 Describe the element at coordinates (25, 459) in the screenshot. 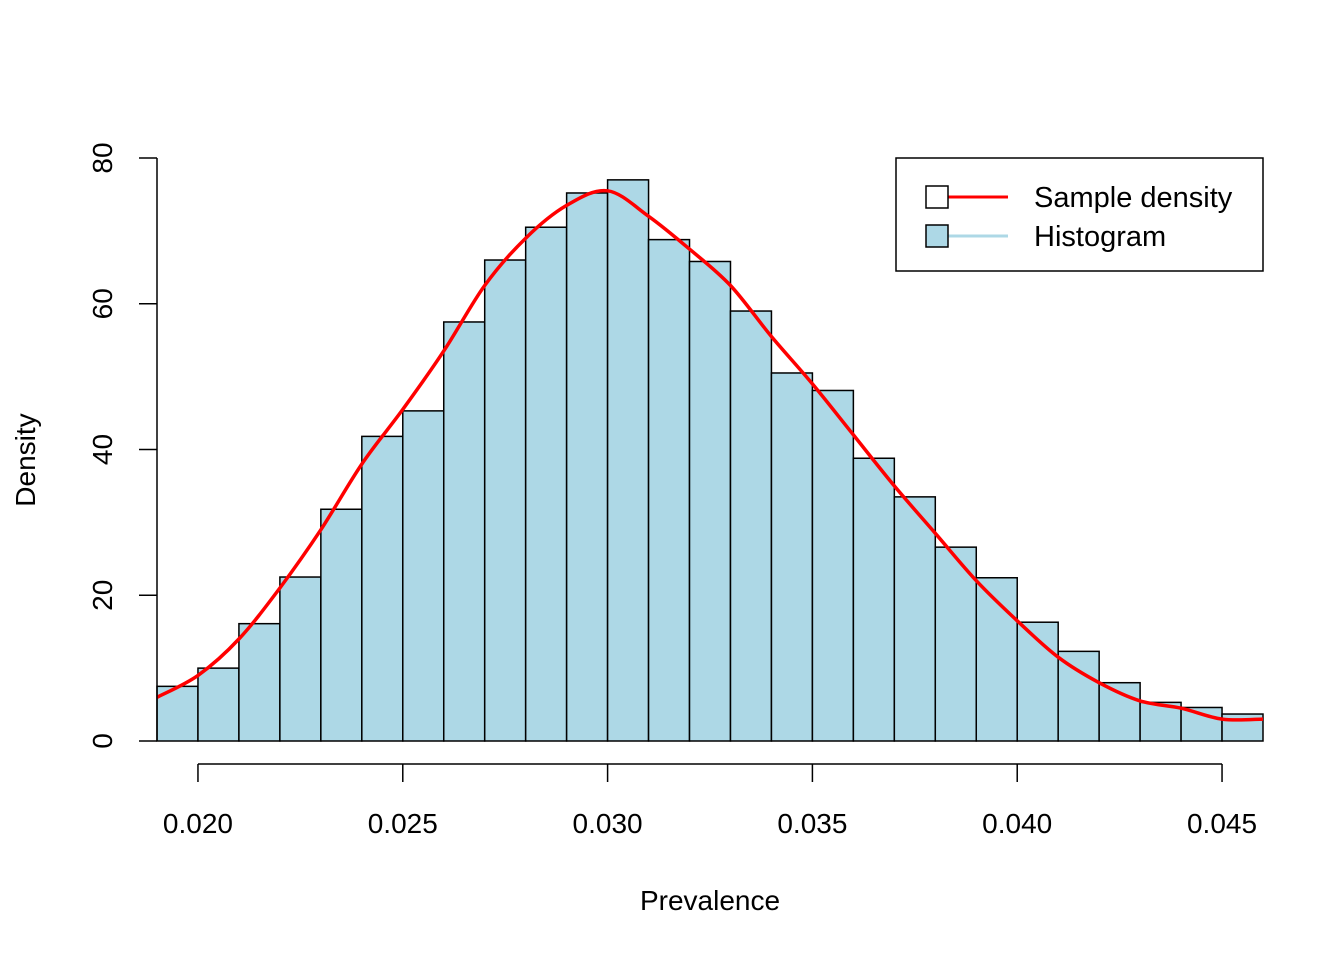

I see `y-axis-label: Density` at that location.